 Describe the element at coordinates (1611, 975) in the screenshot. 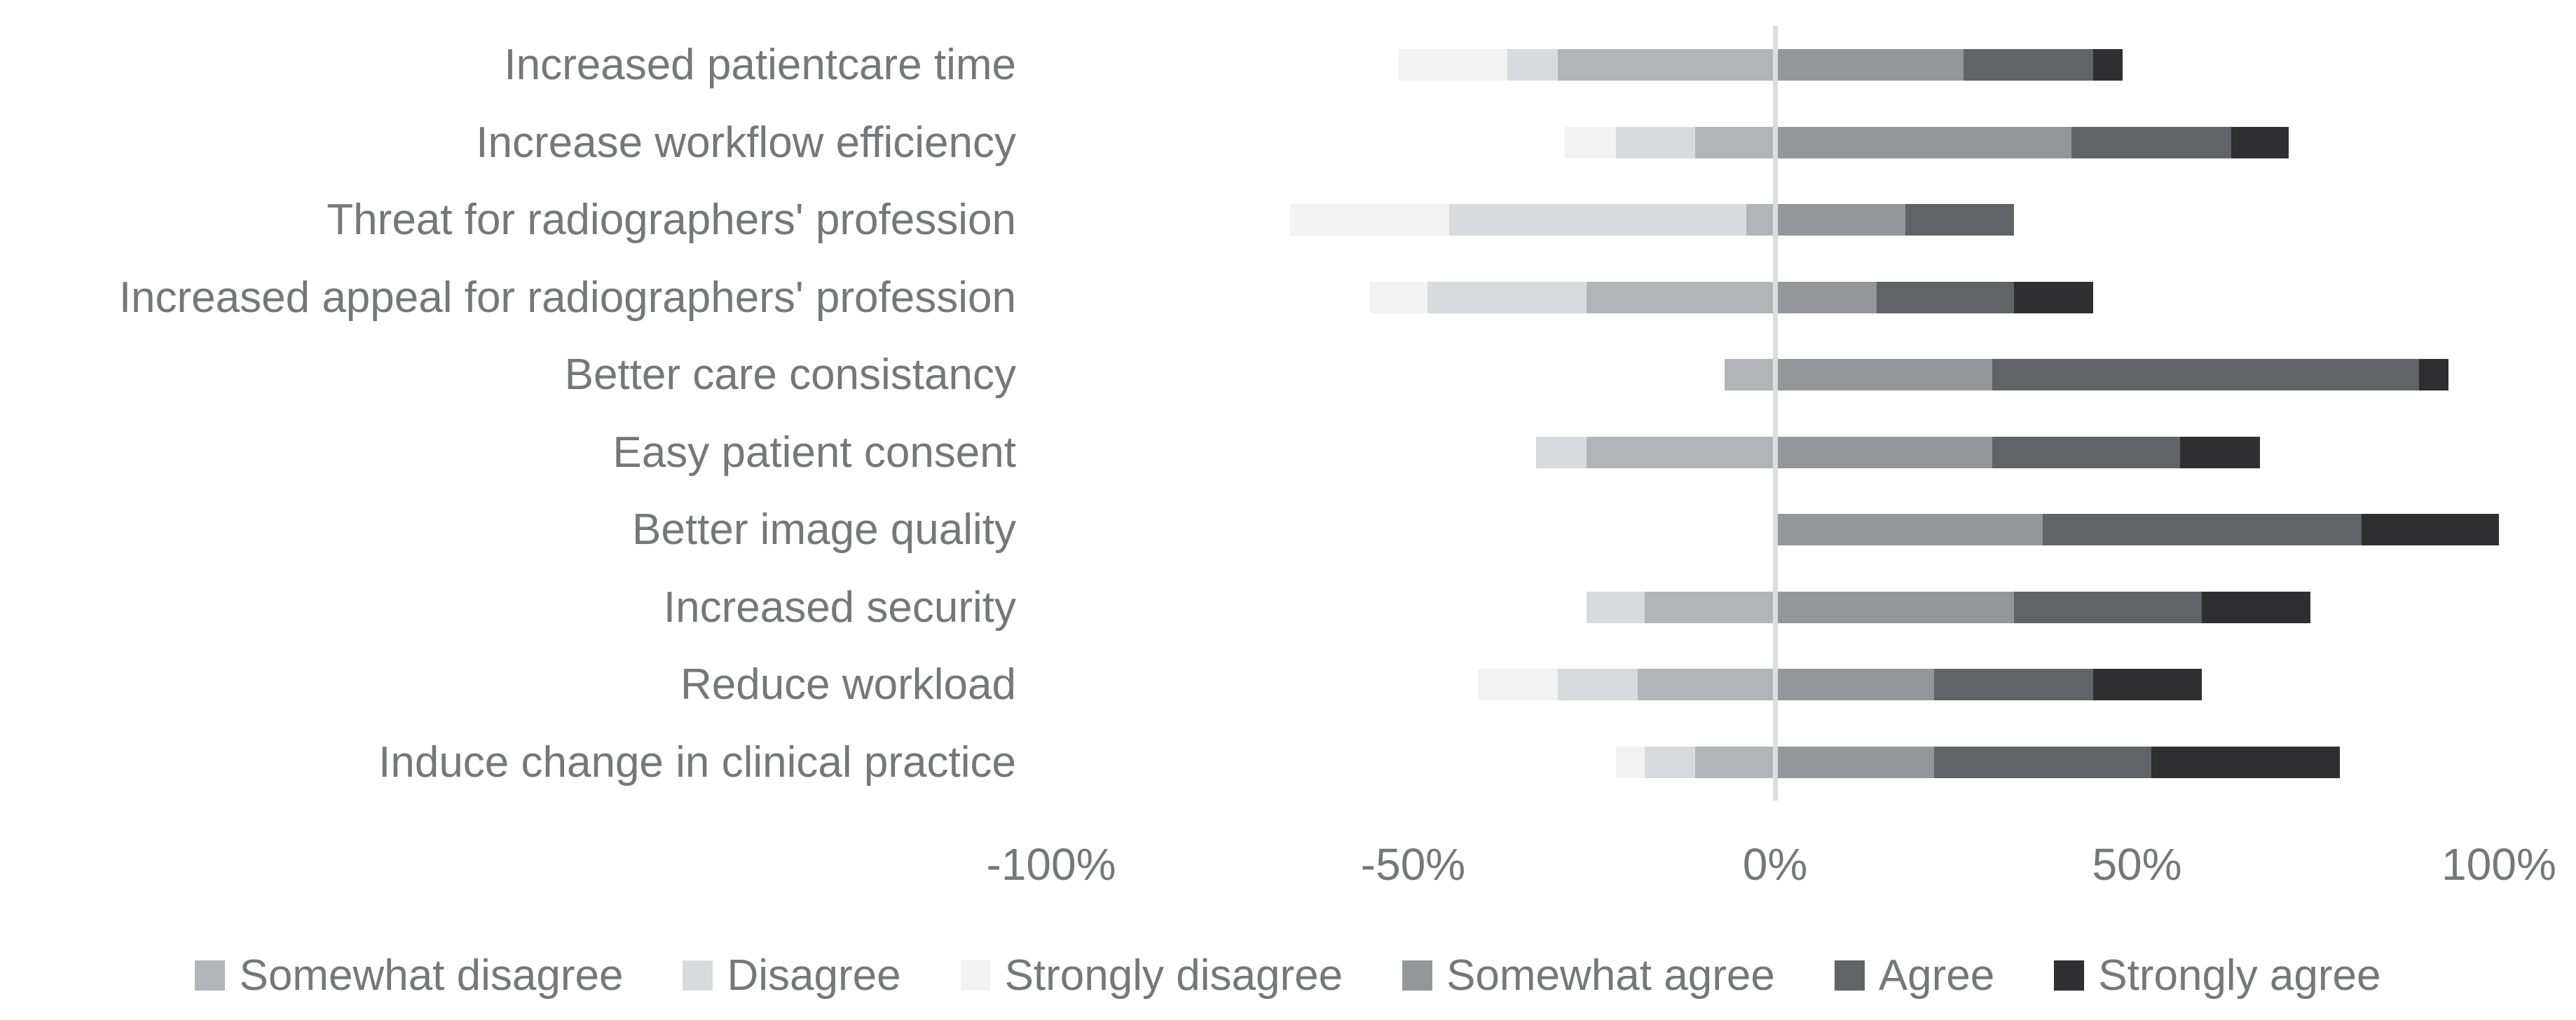

I see `legend-label: Somewhat agree` at that location.